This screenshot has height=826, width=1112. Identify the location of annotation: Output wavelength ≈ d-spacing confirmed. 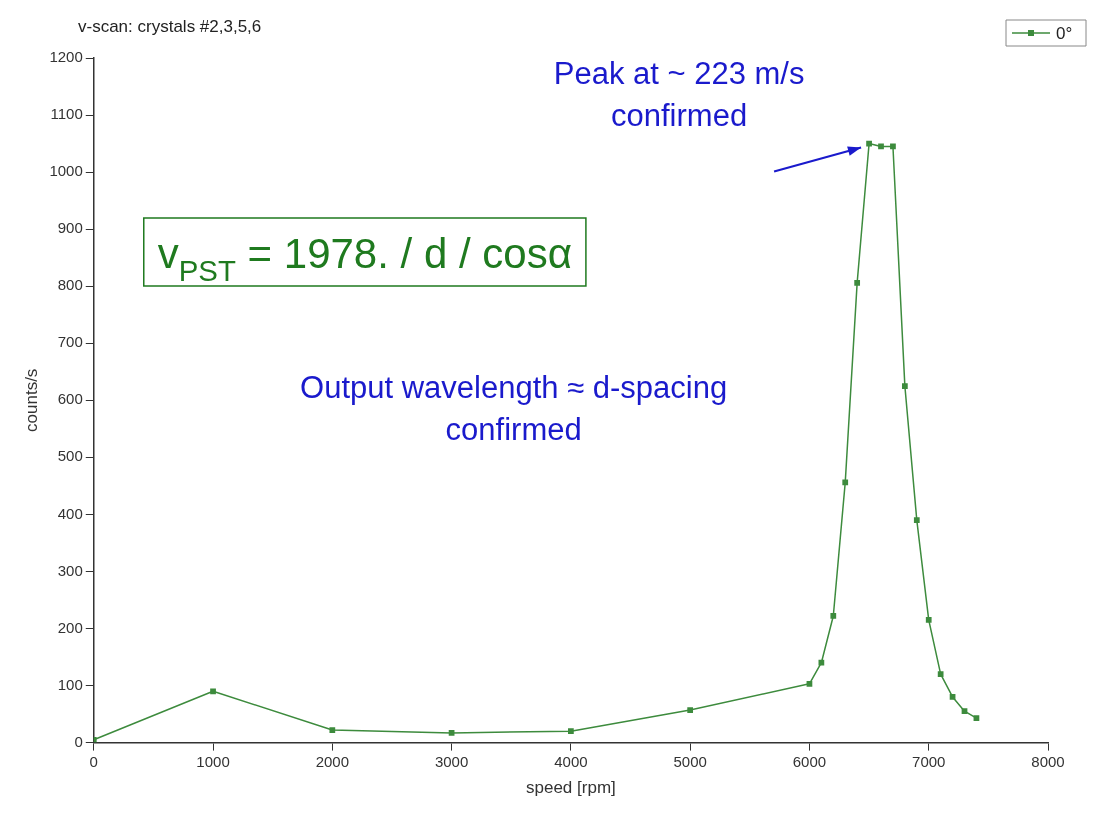
(514, 408).